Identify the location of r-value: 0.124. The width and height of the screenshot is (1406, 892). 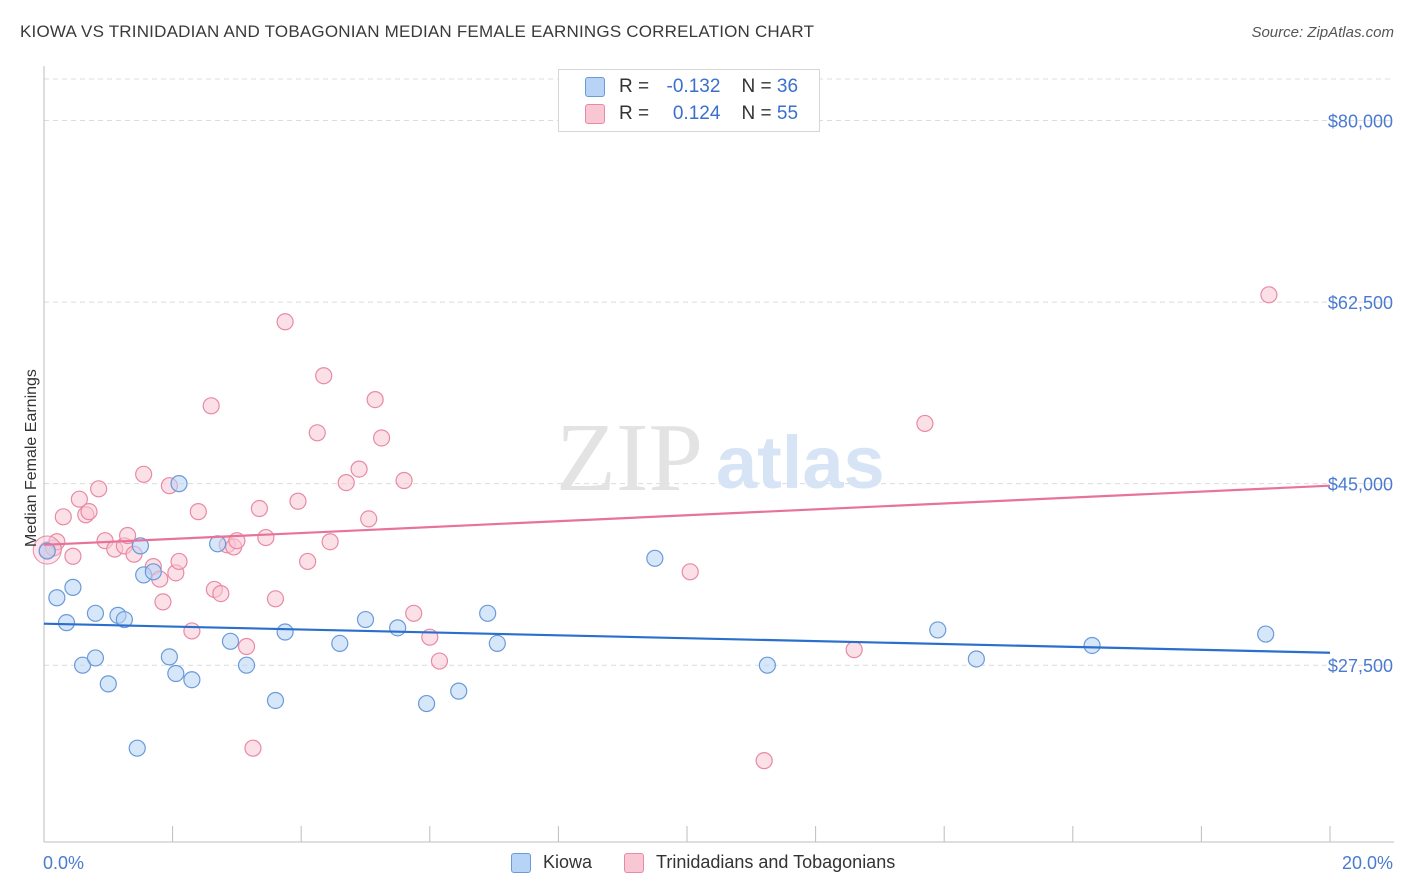
(696, 113).